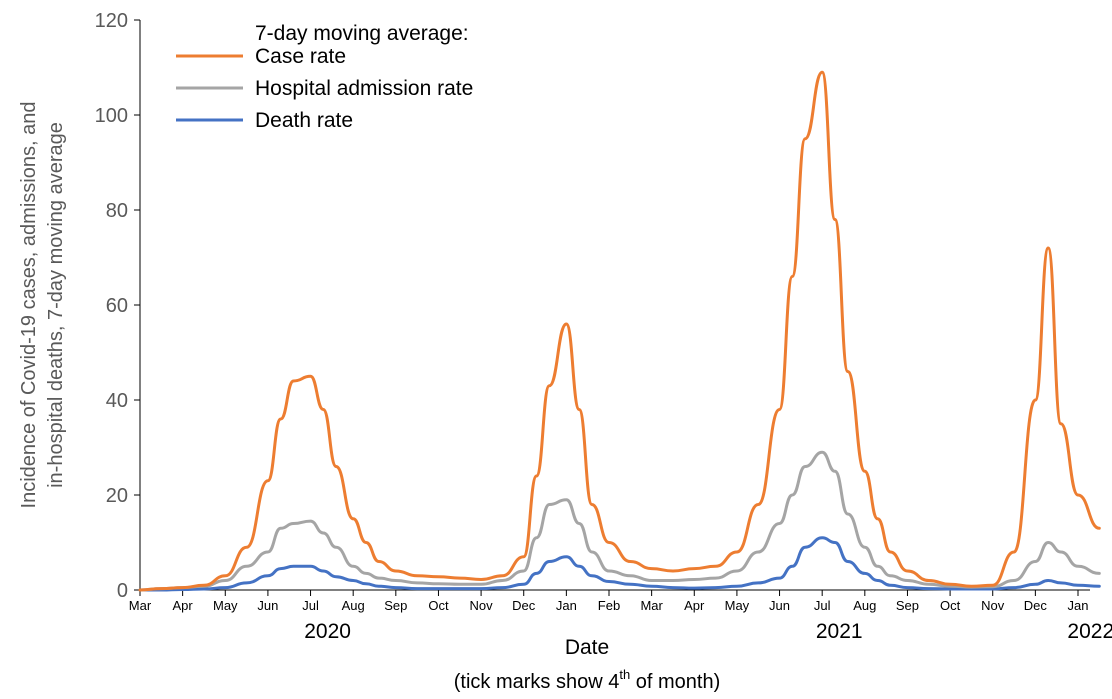  What do you see at coordinates (117, 401) in the screenshot?
I see `y-tick-label: 40` at bounding box center [117, 401].